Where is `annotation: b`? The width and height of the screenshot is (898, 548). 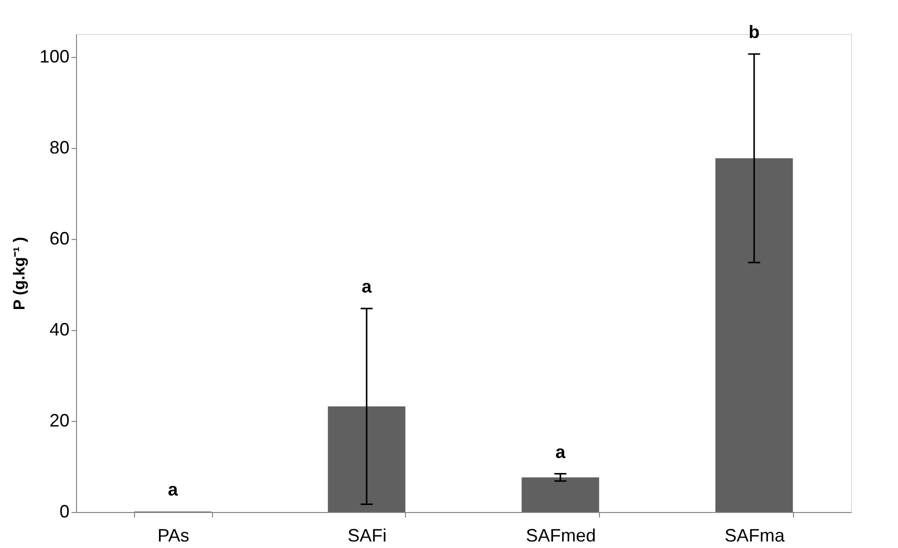 annotation: b is located at coordinates (754, 32).